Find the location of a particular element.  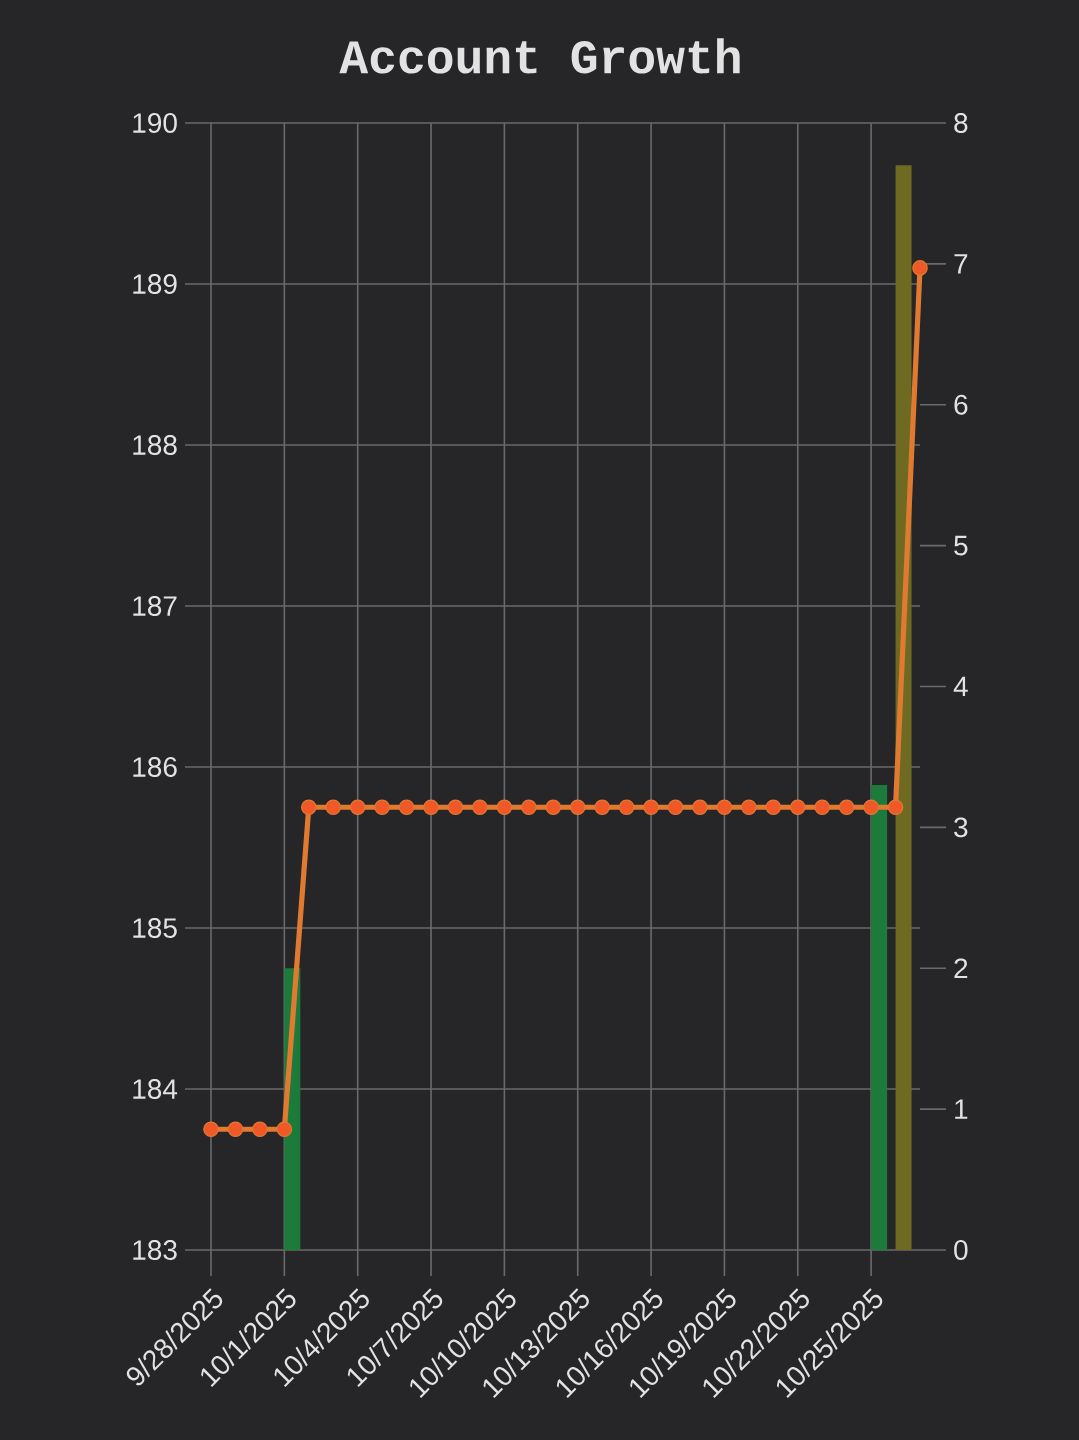

y2-tick-label: 5 is located at coordinates (961, 545).